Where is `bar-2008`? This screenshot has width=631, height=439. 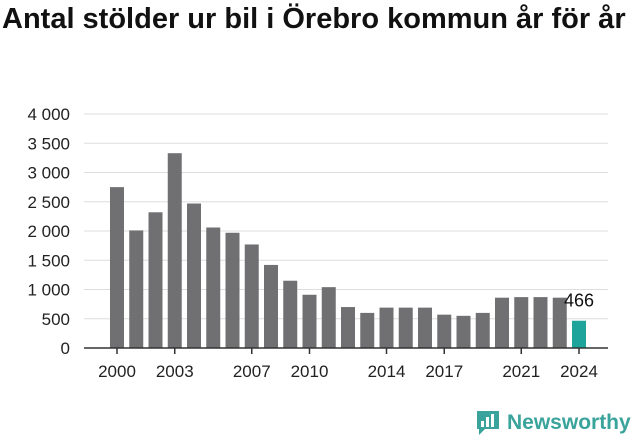
bar-2008 is located at coordinates (271, 306).